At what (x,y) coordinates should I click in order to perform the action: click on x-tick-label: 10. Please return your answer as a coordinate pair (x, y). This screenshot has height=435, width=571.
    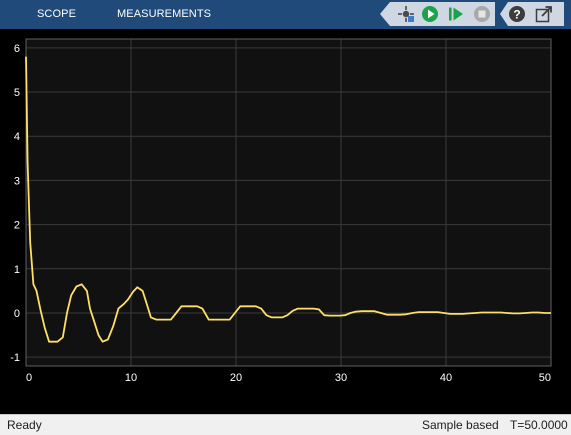
    Looking at the image, I should click on (131, 378).